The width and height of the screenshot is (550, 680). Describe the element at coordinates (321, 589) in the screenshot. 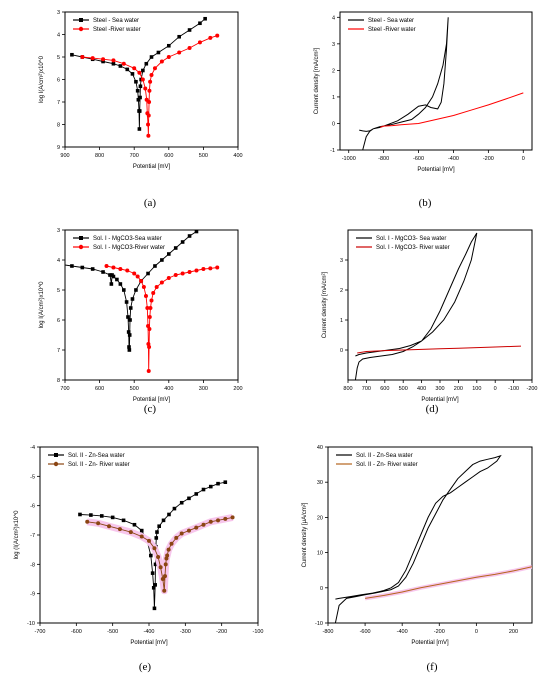

I see `y-tick-label: 0` at that location.